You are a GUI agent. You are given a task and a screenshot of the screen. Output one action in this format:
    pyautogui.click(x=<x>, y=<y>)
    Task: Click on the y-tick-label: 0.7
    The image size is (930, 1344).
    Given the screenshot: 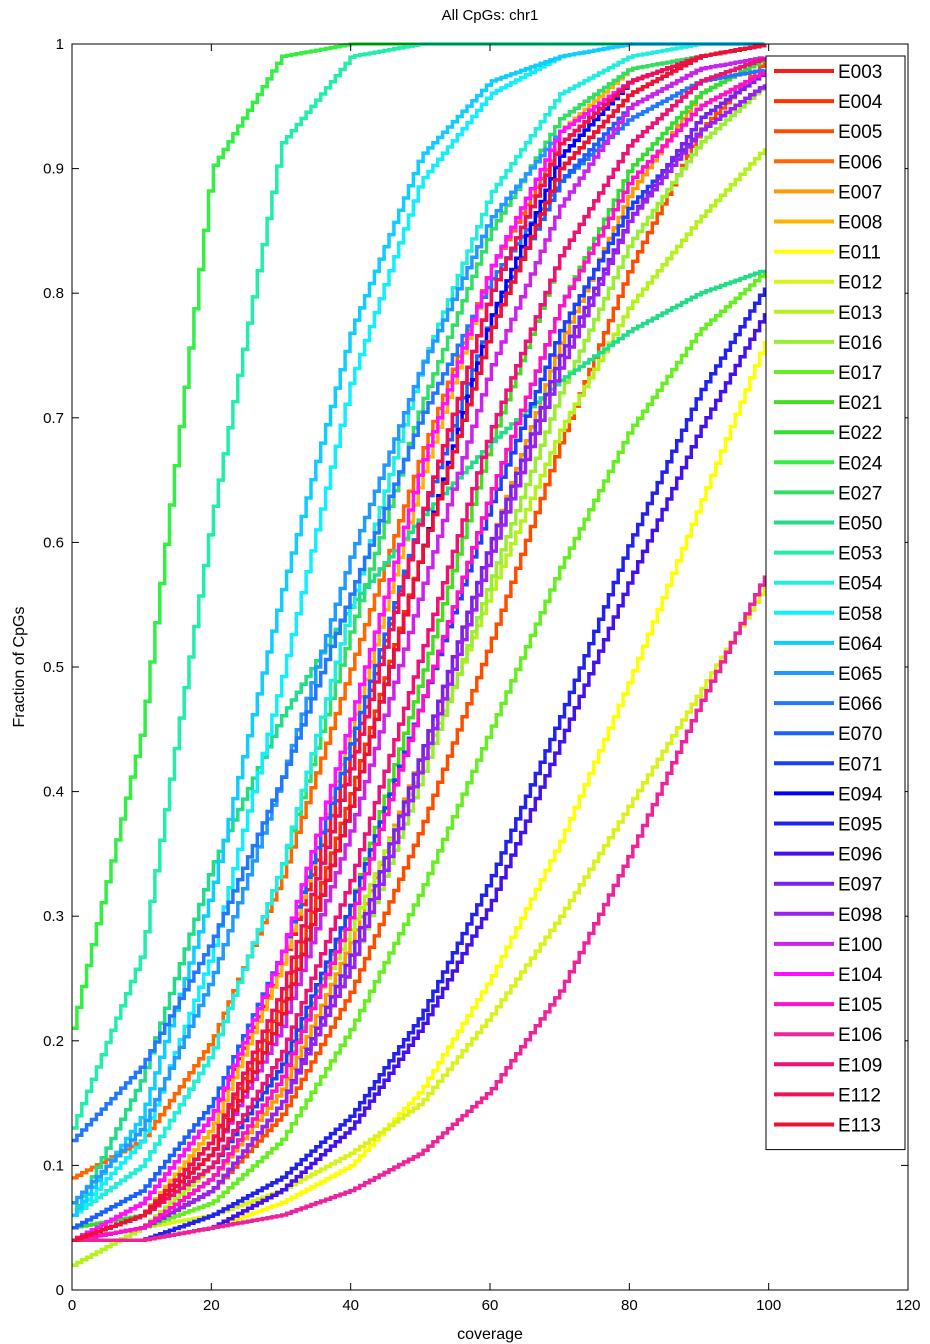 What is the action you would take?
    pyautogui.click(x=53, y=418)
    